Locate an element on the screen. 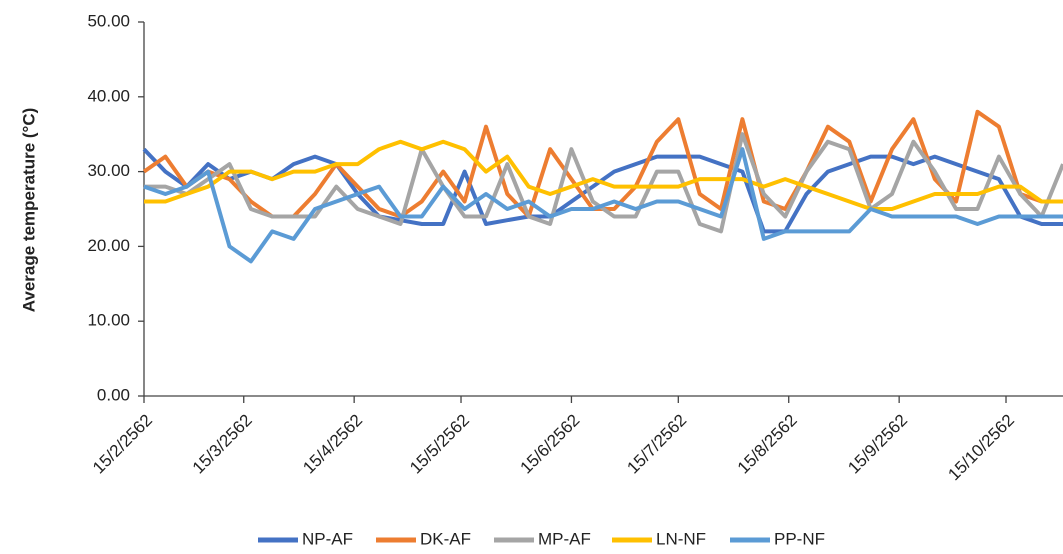  x-tick-label: 15/2/2562 is located at coordinates (122, 444).